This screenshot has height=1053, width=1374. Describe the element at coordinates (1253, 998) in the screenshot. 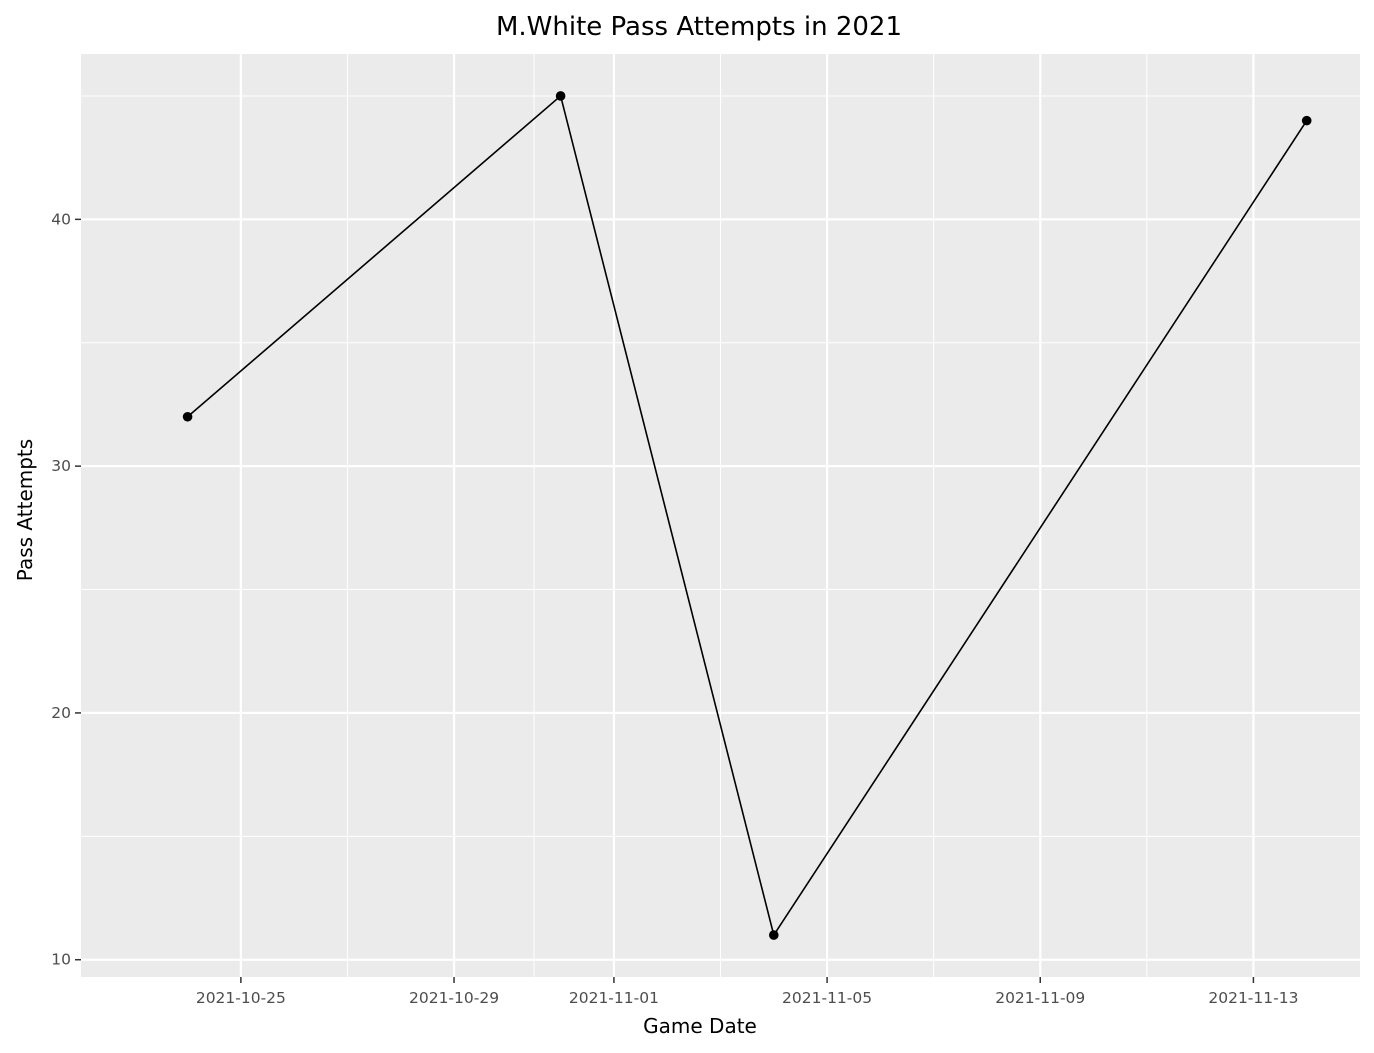

I see `x-tick-label: 2021-11-13` at that location.